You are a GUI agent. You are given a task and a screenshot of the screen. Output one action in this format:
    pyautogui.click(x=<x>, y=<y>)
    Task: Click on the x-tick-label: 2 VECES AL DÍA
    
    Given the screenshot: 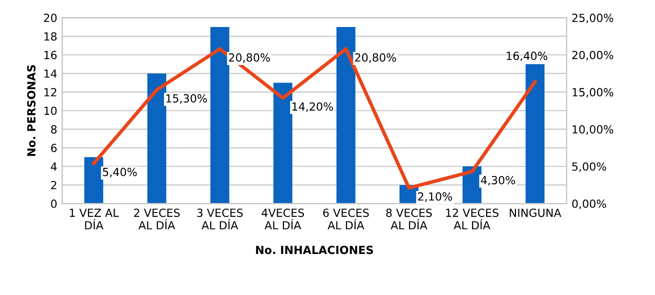 What is the action you would take?
    pyautogui.click(x=157, y=219)
    